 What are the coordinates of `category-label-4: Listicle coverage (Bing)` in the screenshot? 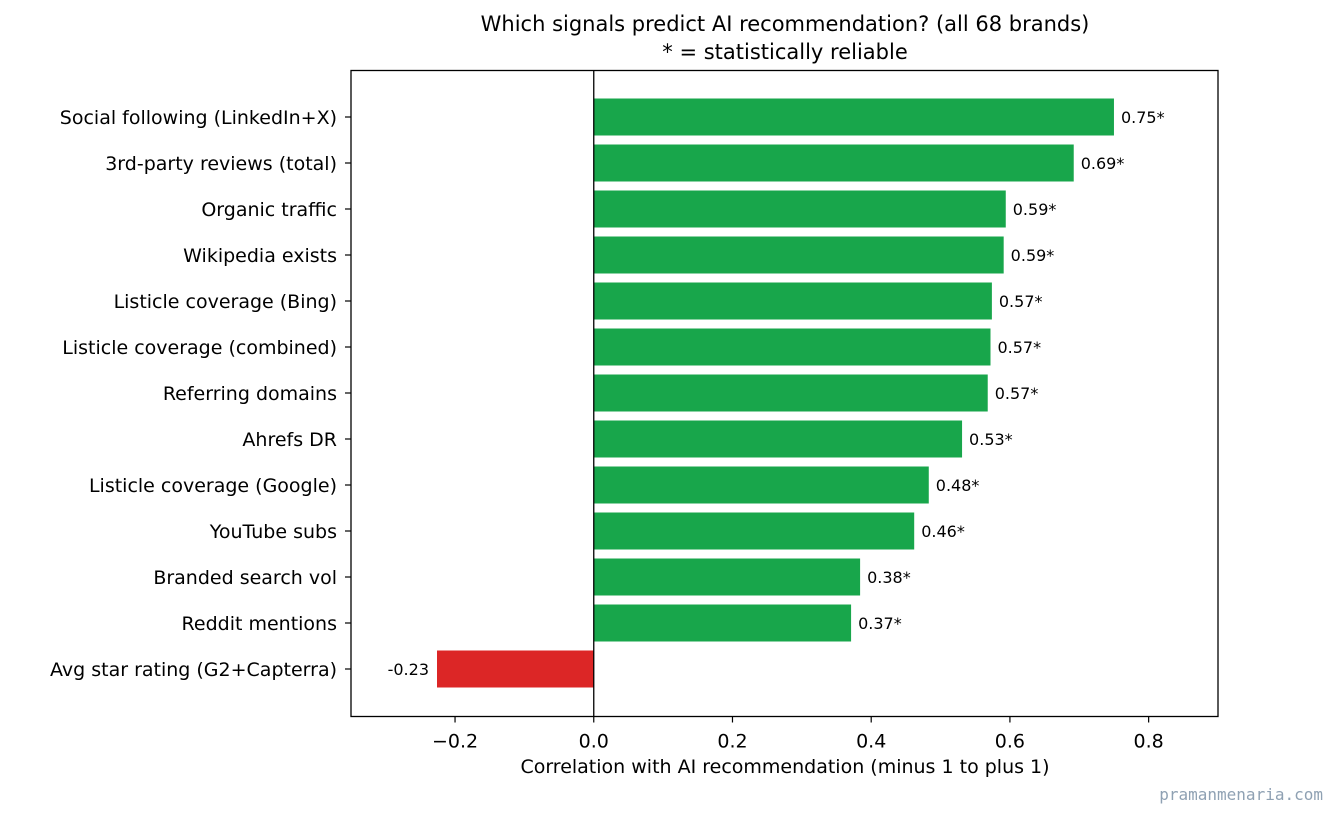 It's located at (225, 302).